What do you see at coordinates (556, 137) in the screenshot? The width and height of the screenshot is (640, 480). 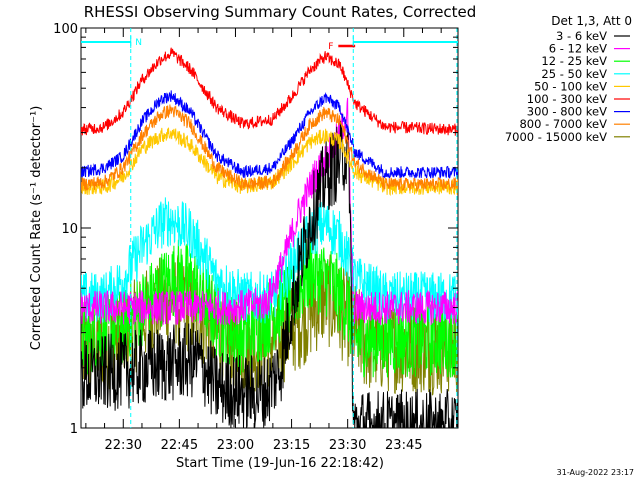 I see `legend-label: 7000 - 15000 keV` at bounding box center [556, 137].